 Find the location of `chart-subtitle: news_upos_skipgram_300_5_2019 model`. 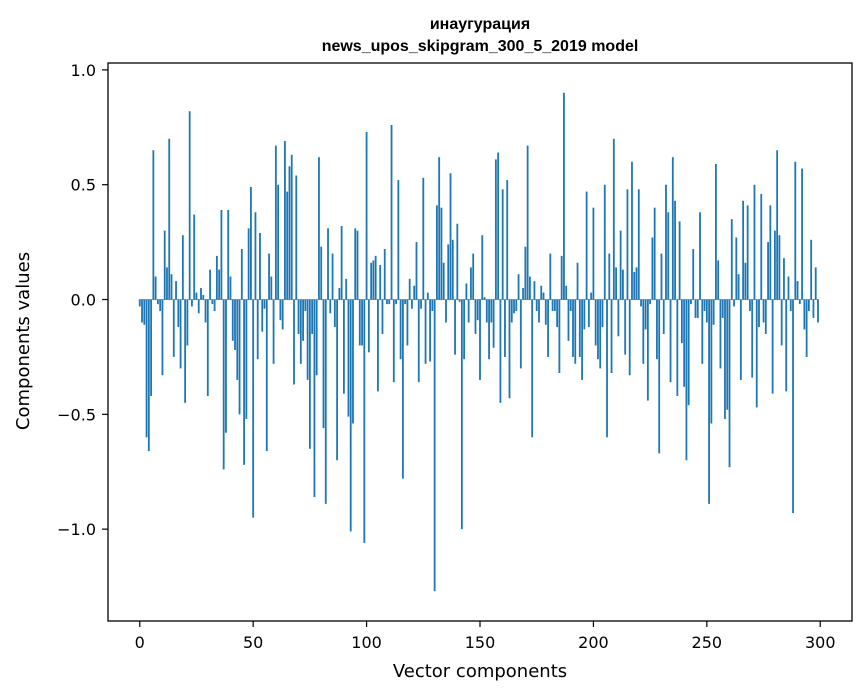

chart-subtitle: news_upos_skipgram_300_5_2019 model is located at coordinates (480, 46).